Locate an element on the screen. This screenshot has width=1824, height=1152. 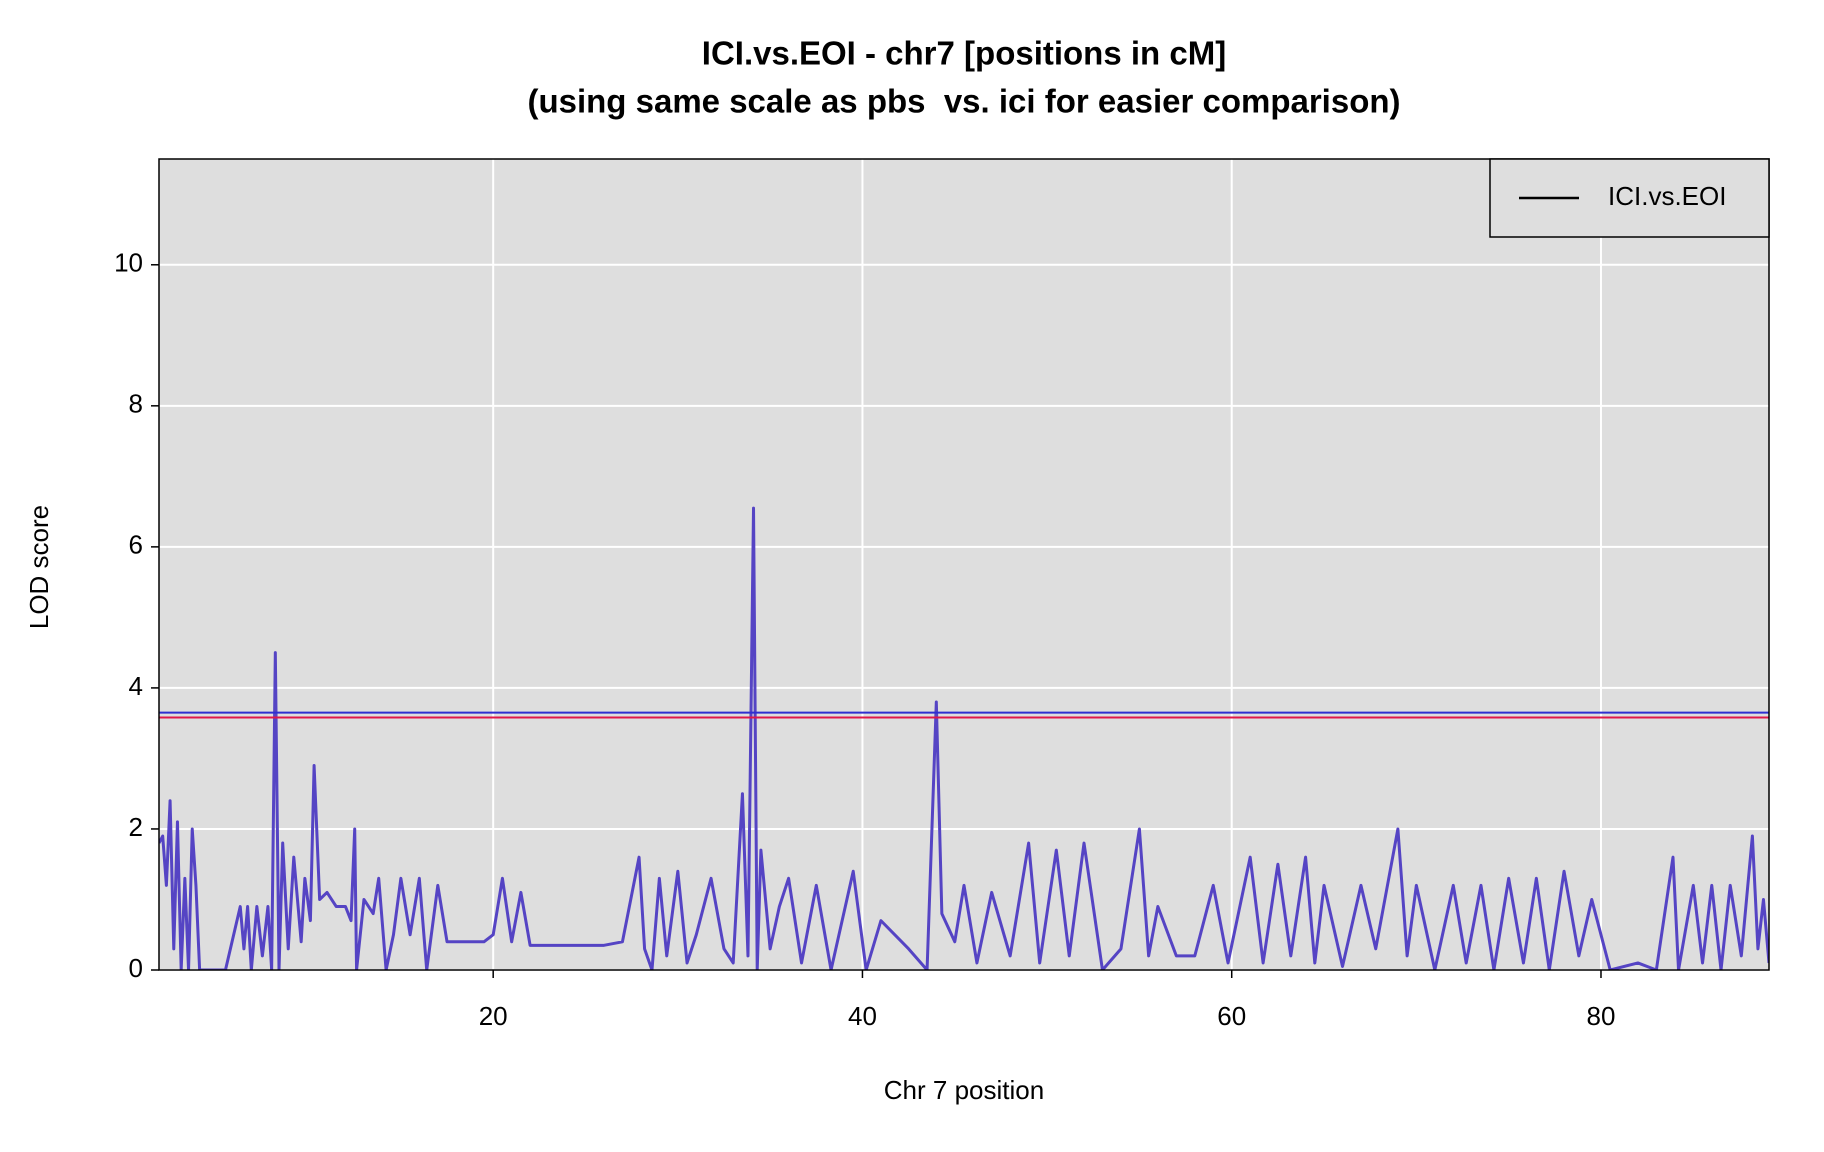
x-axis-label: Chr 7 position is located at coordinates (964, 1090).